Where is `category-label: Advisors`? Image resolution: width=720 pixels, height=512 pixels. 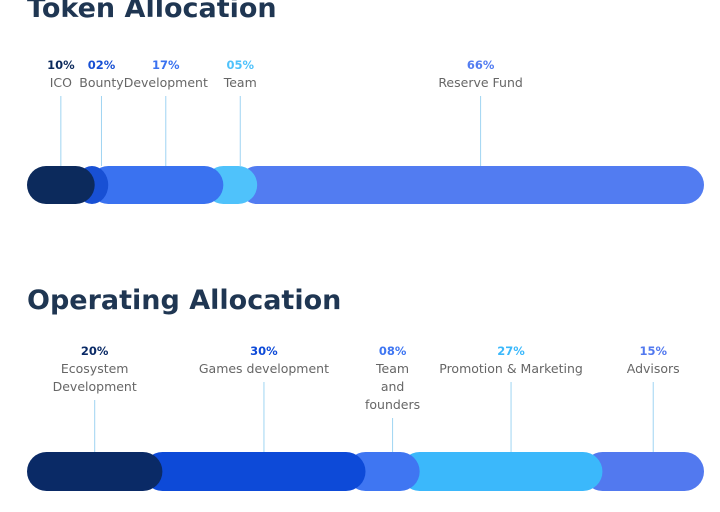 category-label: Advisors is located at coordinates (653, 368).